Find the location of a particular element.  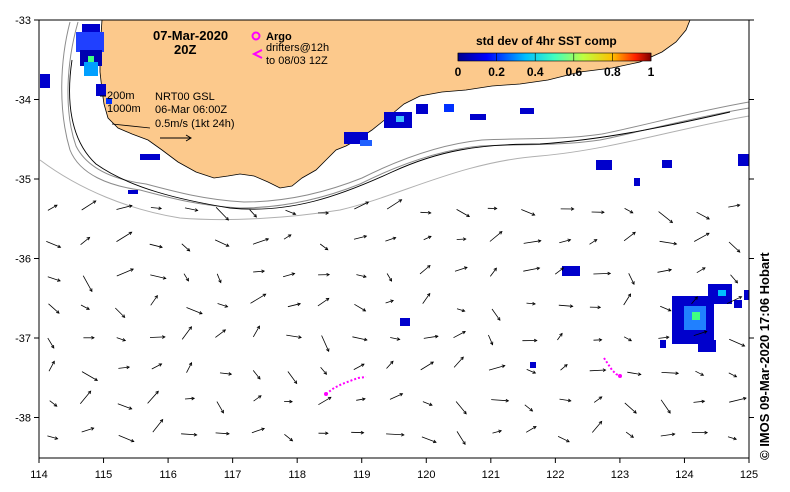

product-label: NRT00 GSL is located at coordinates (185, 97).